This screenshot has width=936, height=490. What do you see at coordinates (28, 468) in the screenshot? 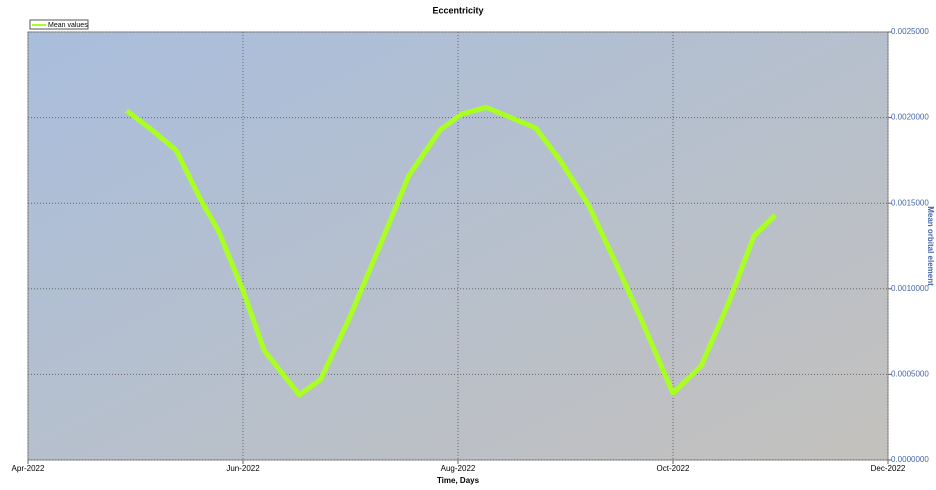
I see `x-tick-label: Apr-2022` at bounding box center [28, 468].